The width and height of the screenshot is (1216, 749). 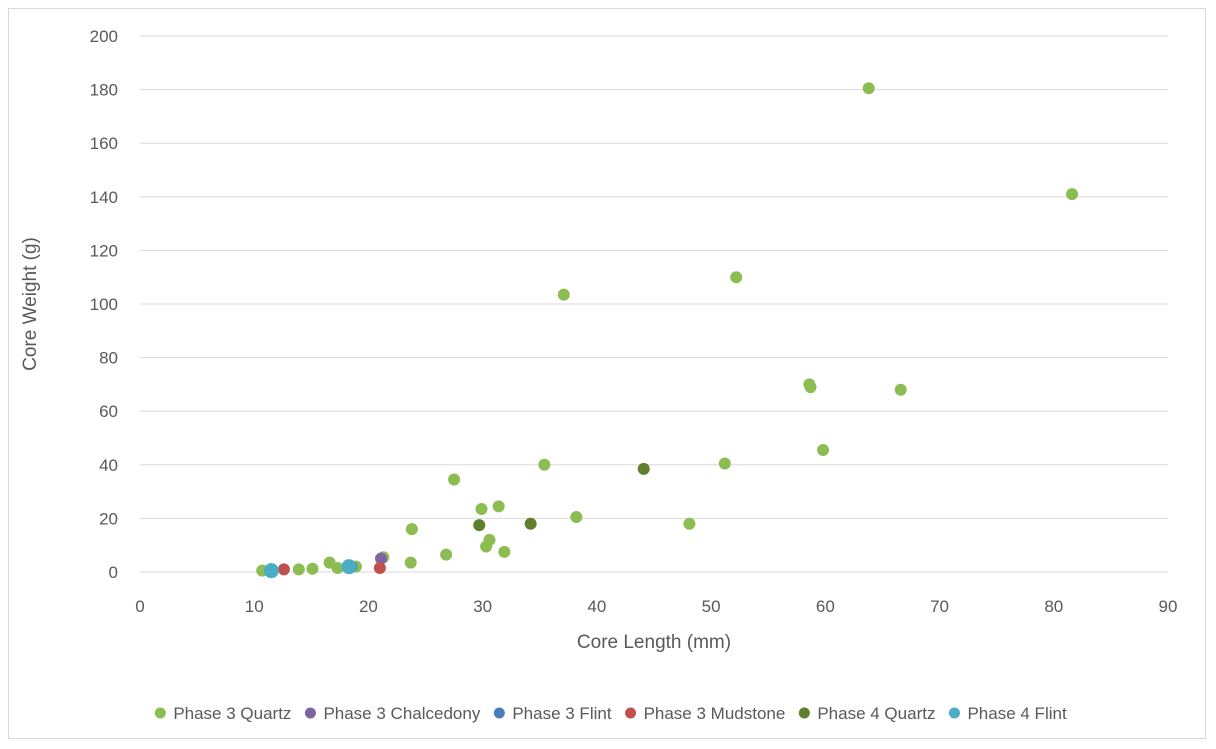 What do you see at coordinates (232, 713) in the screenshot?
I see `legend-label: Phase 3 Quartz` at bounding box center [232, 713].